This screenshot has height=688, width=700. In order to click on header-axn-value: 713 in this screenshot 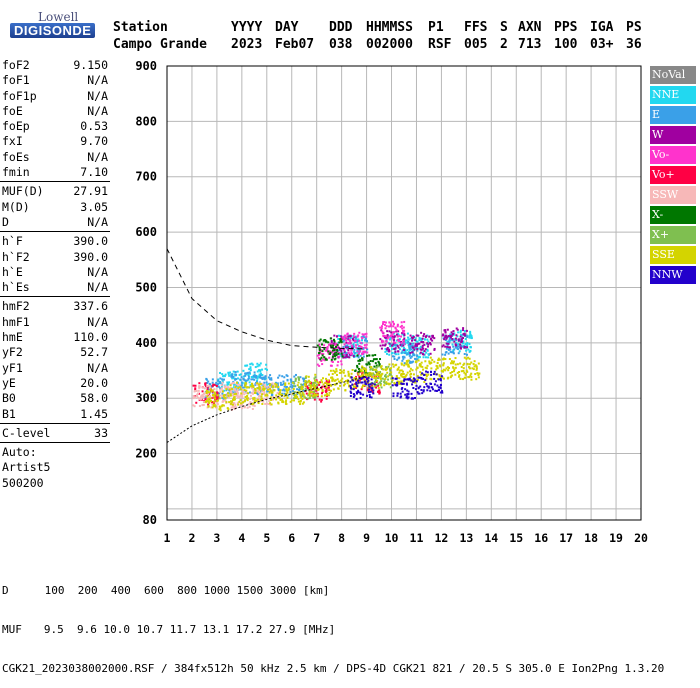, I will do `click(530, 44)`.